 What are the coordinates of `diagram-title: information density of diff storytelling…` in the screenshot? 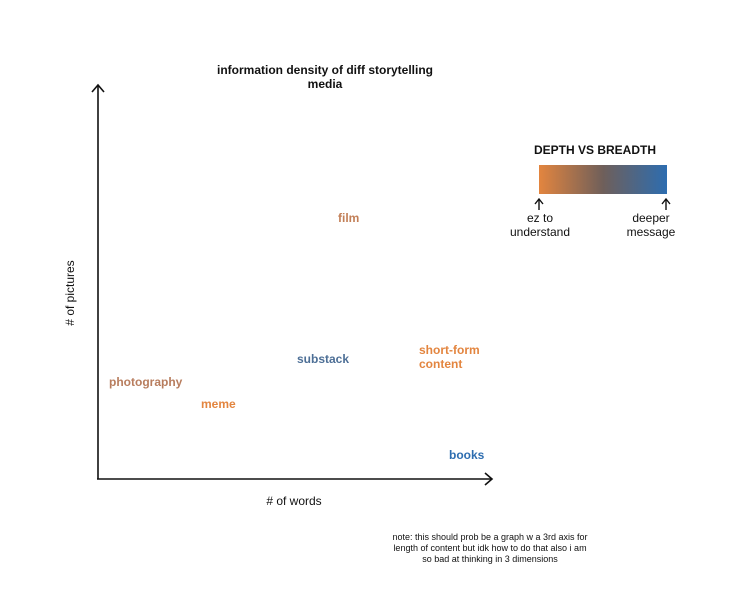 It's located at (325, 77).